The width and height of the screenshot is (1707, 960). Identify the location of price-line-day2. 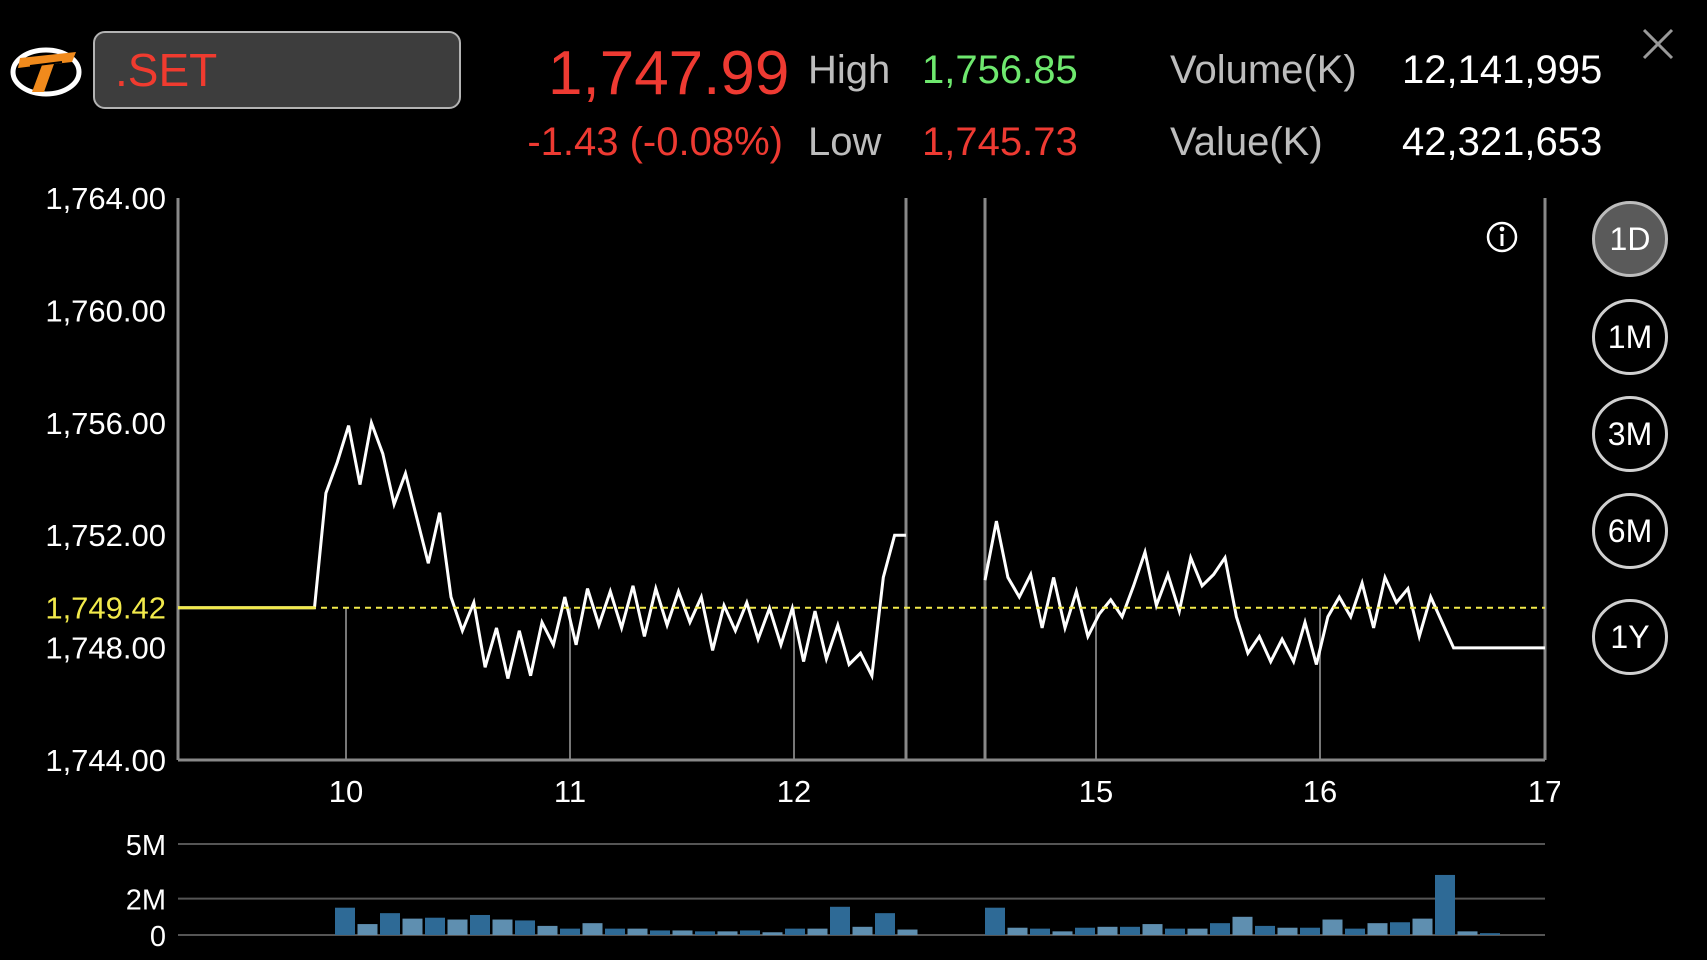
(1264, 593).